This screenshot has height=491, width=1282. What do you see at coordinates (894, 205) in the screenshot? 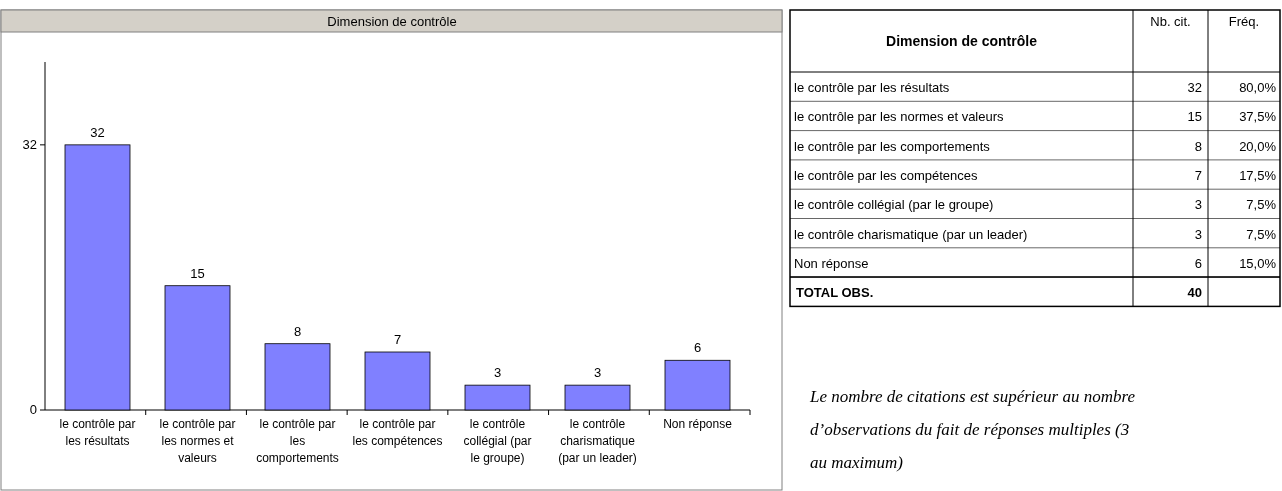
I see `category-label: le contrôle collégial (par le groupe)` at bounding box center [894, 205].